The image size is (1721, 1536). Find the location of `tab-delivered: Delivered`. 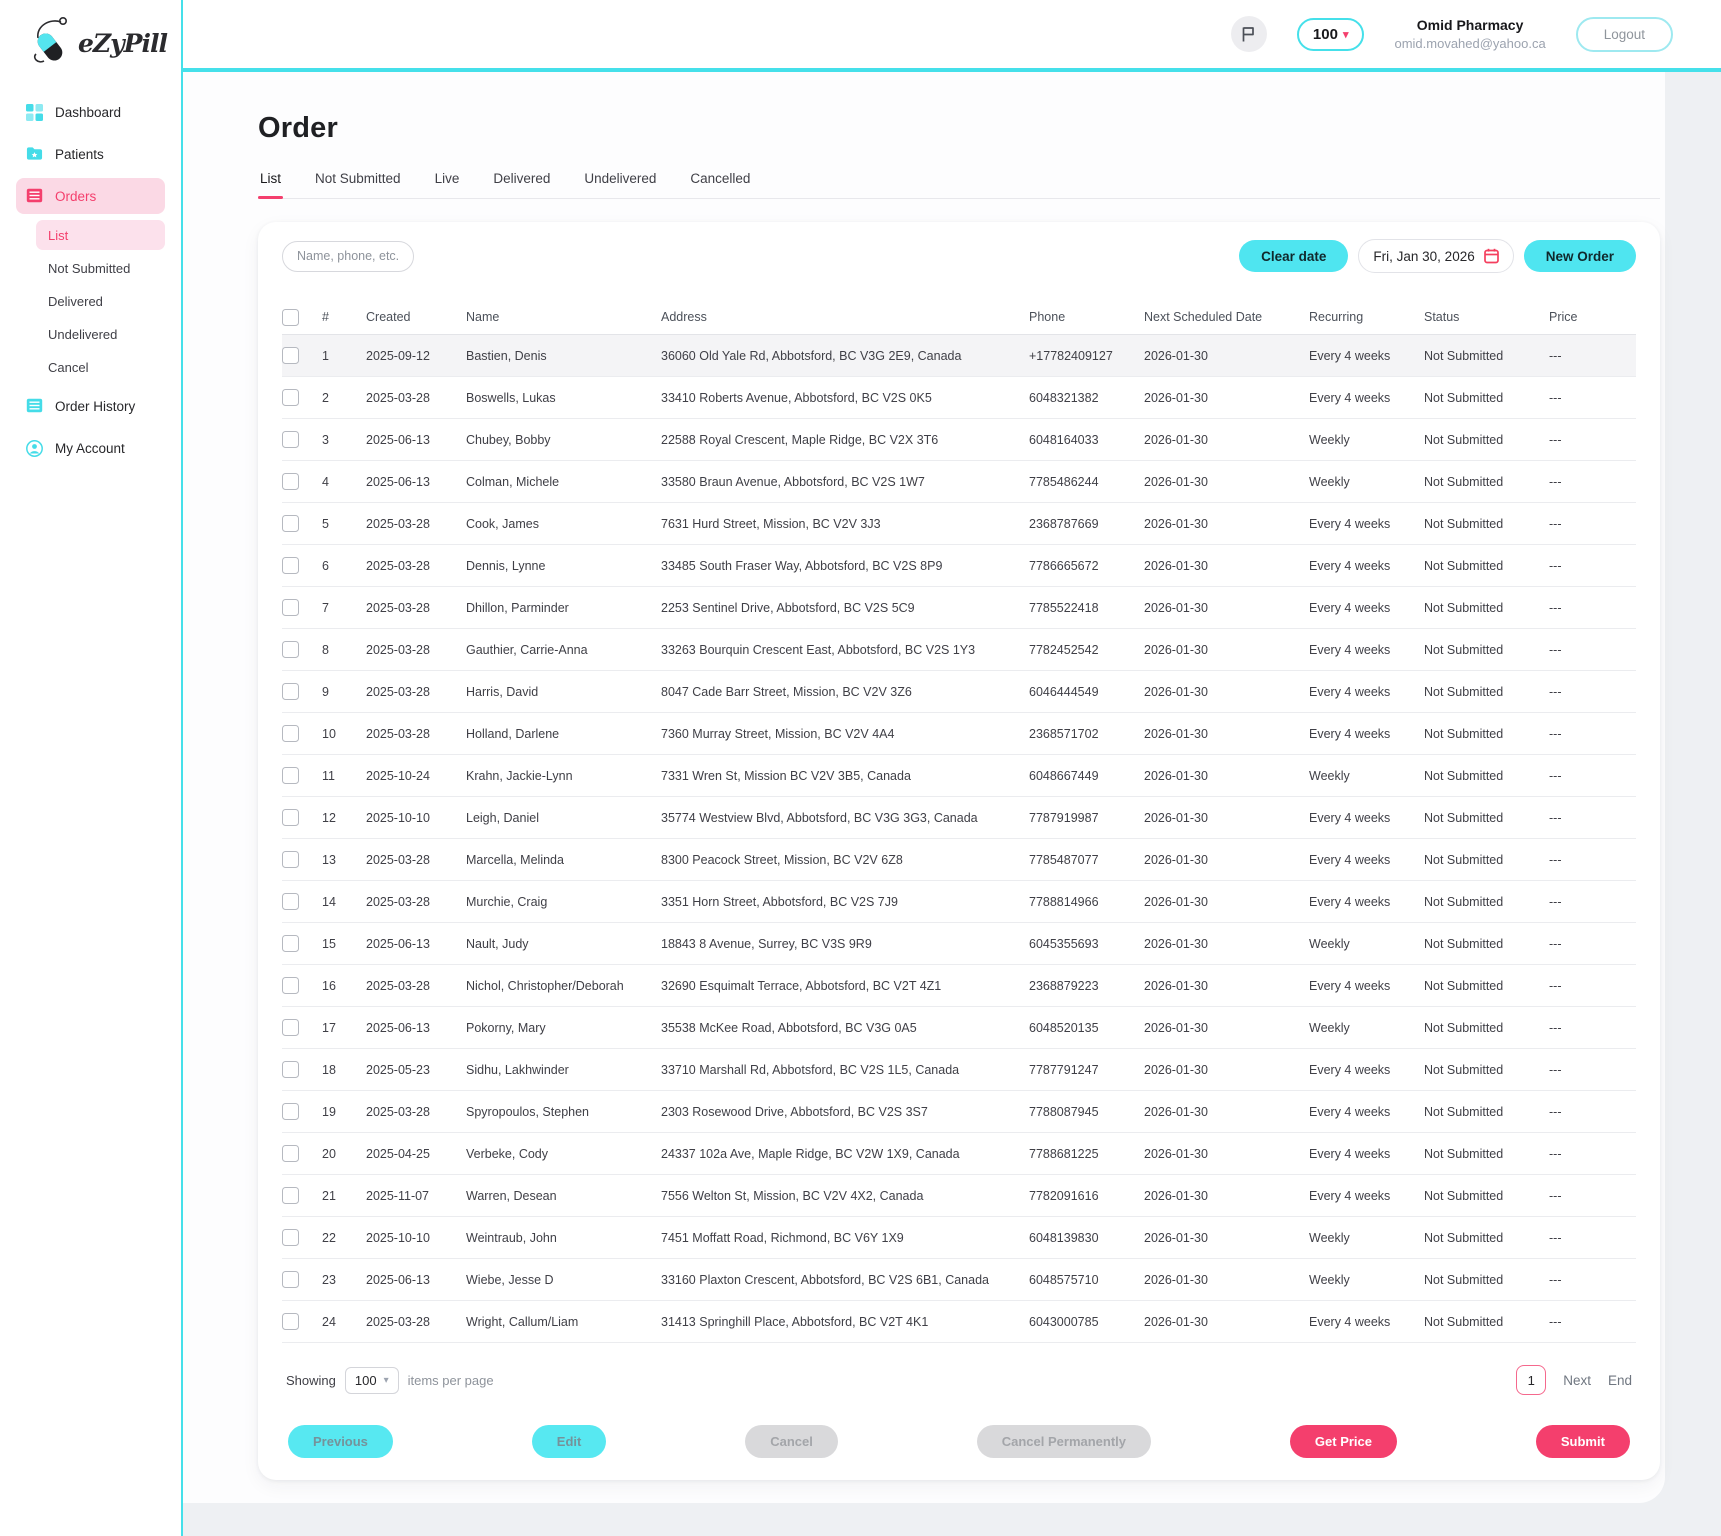

tab-delivered: Delivered is located at coordinates (522, 178).